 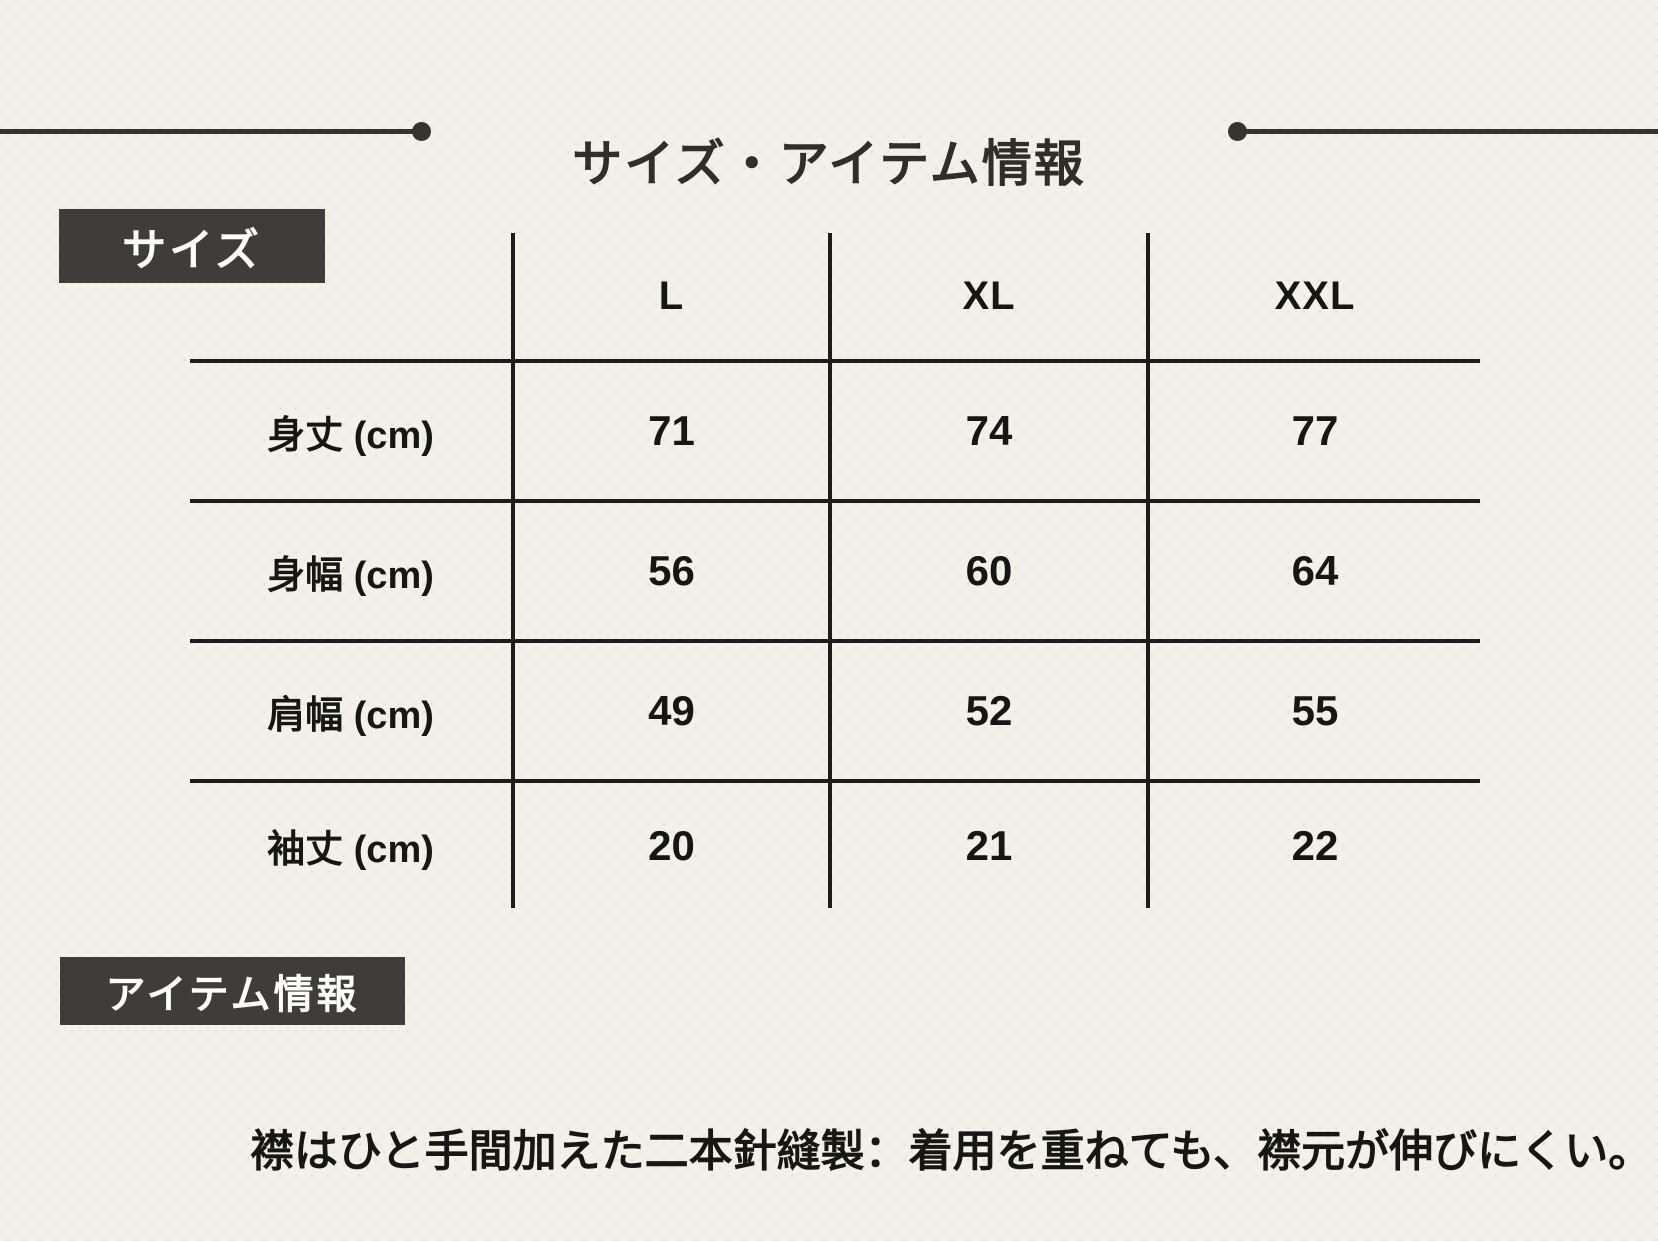 What do you see at coordinates (829, 163) in the screenshot?
I see `page-title: サイズ・アイテム情報` at bounding box center [829, 163].